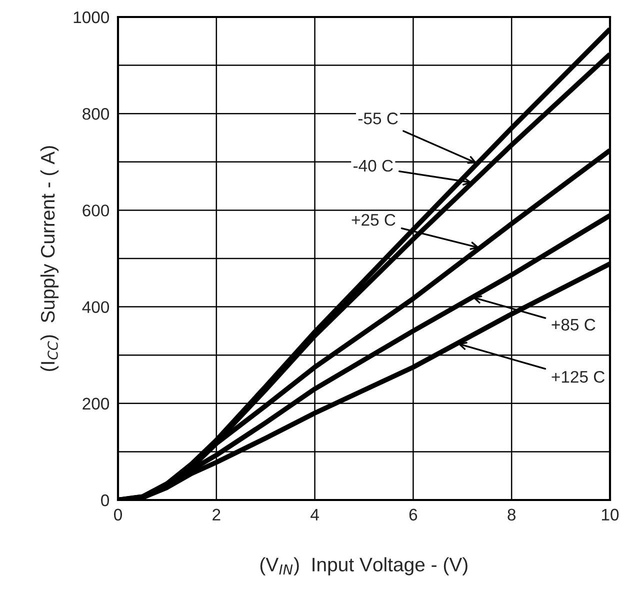 The image size is (631, 593). I want to click on y-tick-label: 1000, so click(92, 17).